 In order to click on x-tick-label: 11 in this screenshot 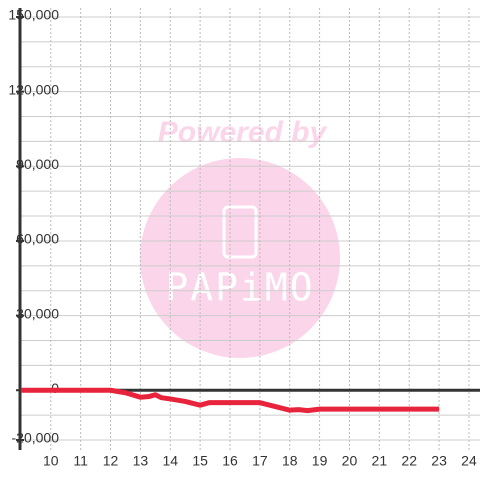, I will do `click(80, 461)`.